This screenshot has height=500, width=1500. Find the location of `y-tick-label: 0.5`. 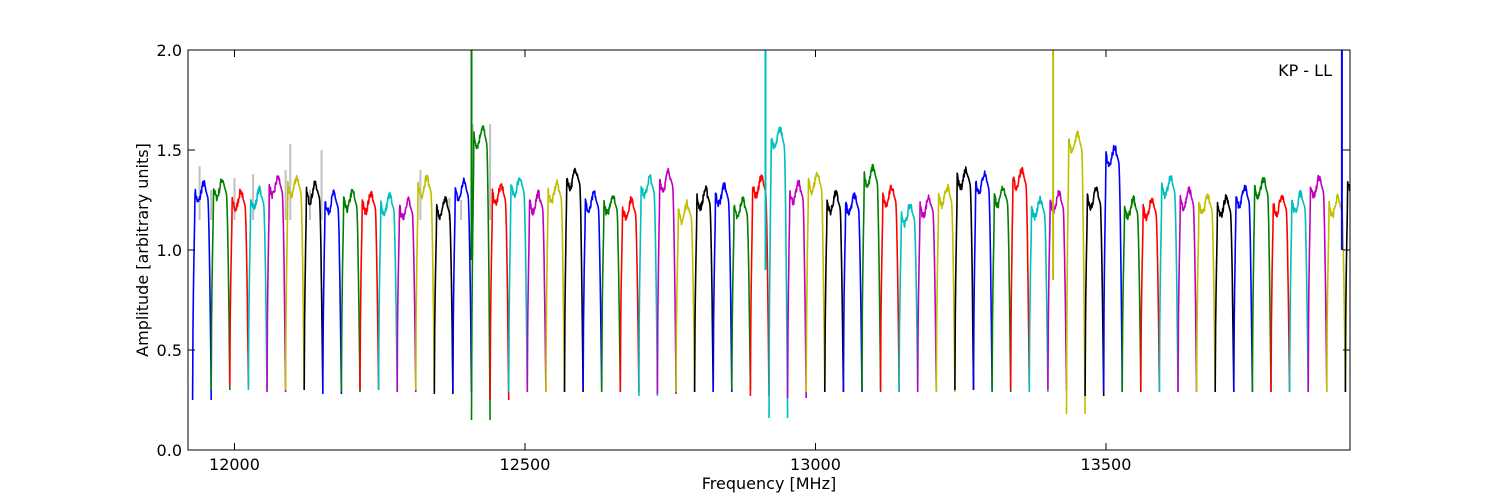

y-tick-label: 0.5 is located at coordinates (169, 350).